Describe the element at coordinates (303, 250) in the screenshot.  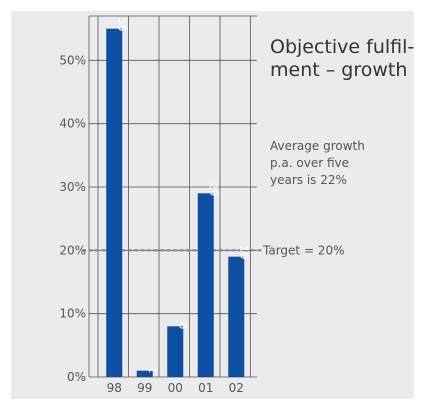
I see `target-label: Target = 20%` at that location.